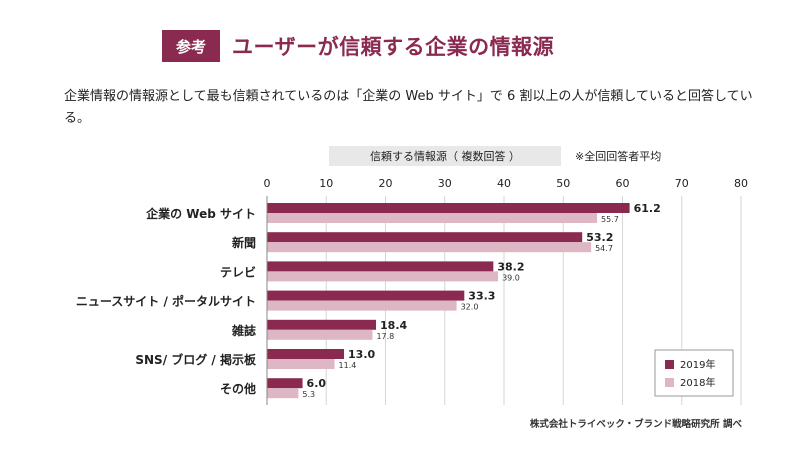 This screenshot has width=800, height=450. Describe the element at coordinates (604, 248) in the screenshot. I see `data-label-2018: 54.7` at that location.